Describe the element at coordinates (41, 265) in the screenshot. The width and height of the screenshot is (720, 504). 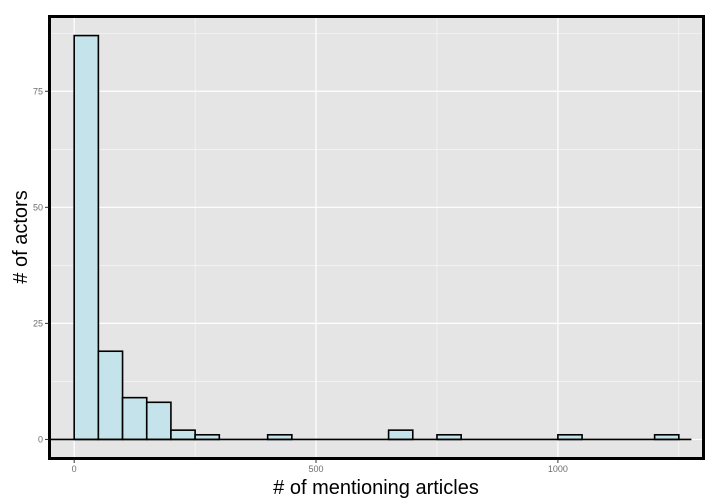
I see `y-axis-ticks: 0 25 50 75` at that location.